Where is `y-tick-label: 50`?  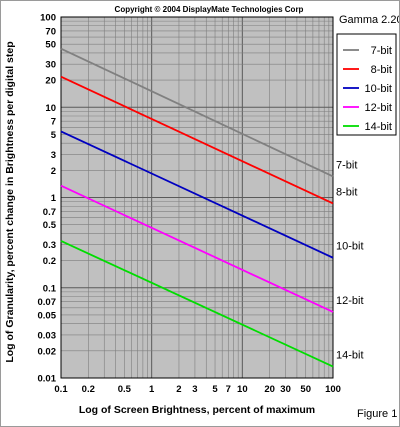
y-tick-label: 50 is located at coordinates (50, 45).